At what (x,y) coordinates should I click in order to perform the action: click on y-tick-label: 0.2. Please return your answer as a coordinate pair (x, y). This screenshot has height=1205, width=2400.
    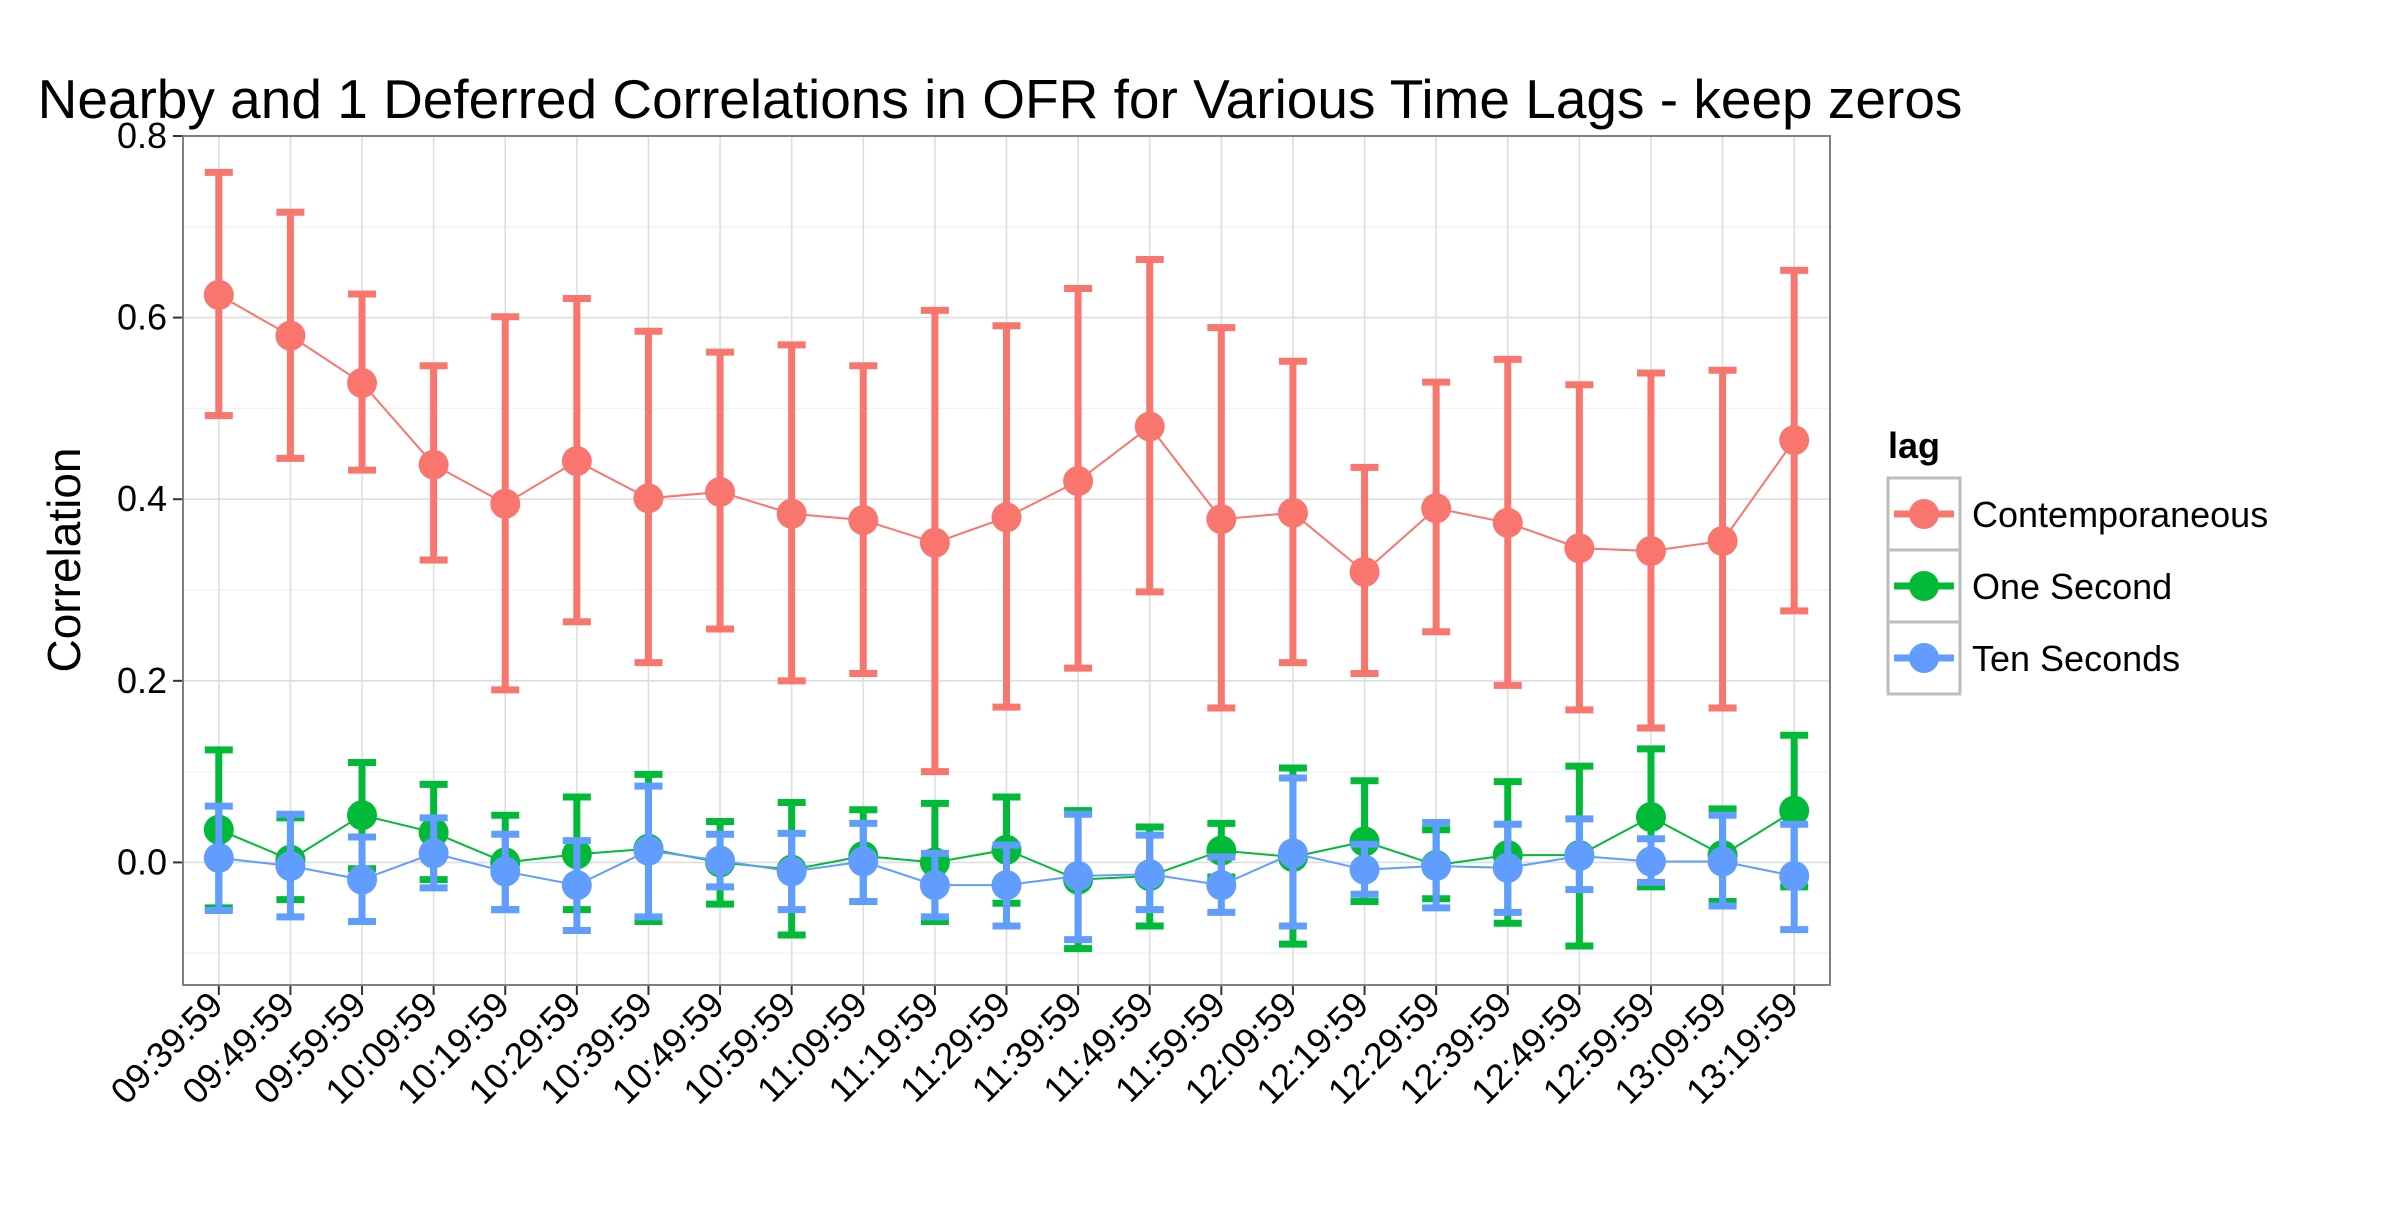
    Looking at the image, I should click on (142, 680).